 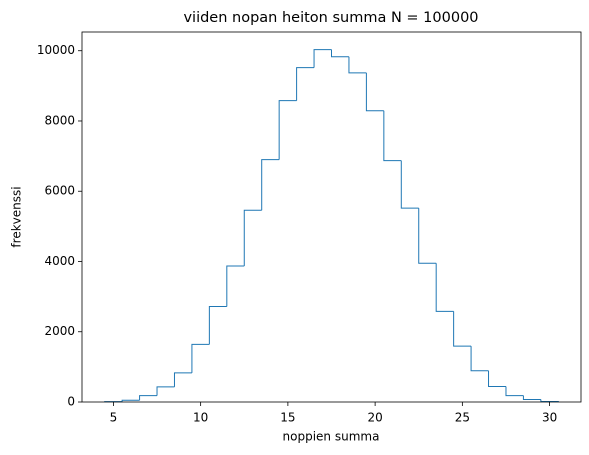 I want to click on x-tick-label: 30, so click(x=549, y=418).